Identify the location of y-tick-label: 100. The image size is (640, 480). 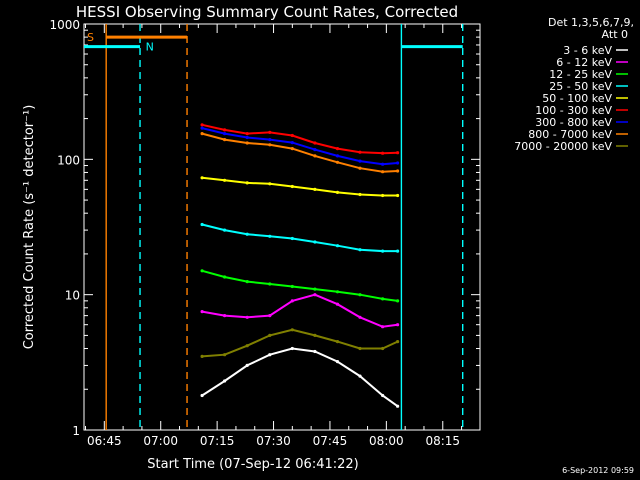
(68, 160).